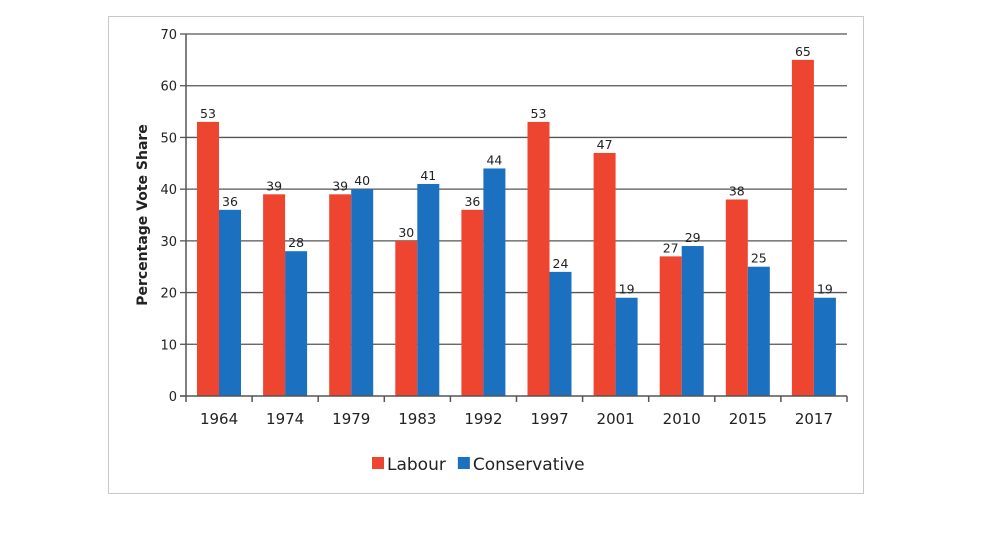 This screenshot has width=1000, height=537. What do you see at coordinates (759, 258) in the screenshot?
I see `data-label: 25` at bounding box center [759, 258].